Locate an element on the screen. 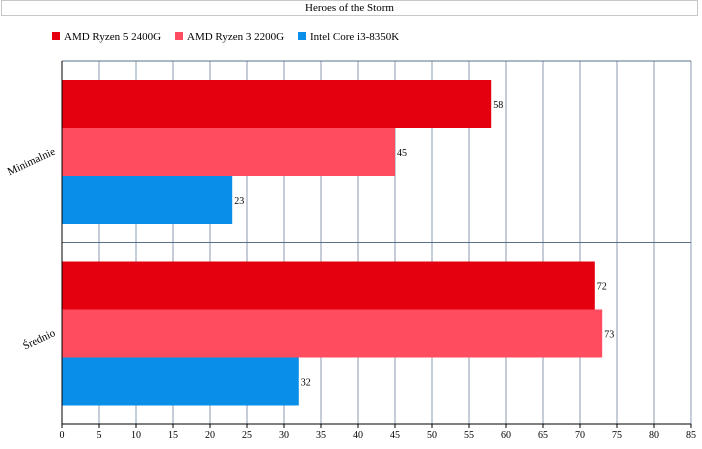  data-label: 72 is located at coordinates (602, 287).